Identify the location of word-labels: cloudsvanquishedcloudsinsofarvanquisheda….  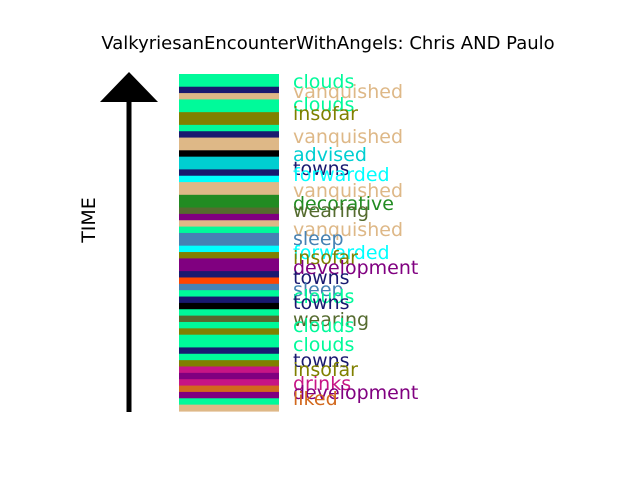
(355, 240).